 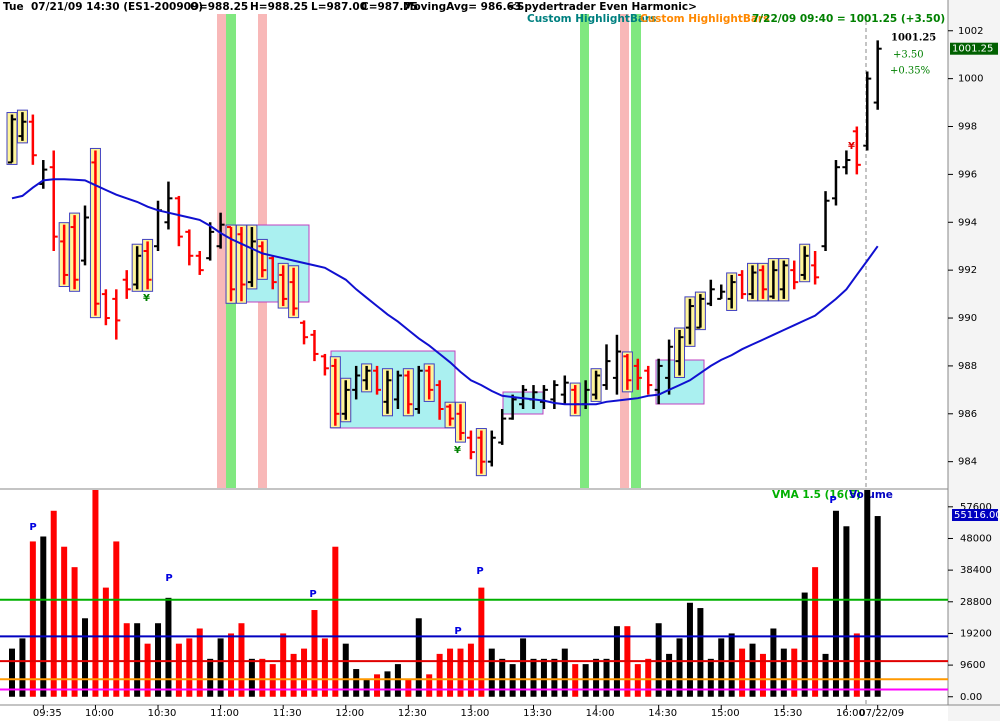 I want to click on y-tick-label: 38400, so click(x=976, y=570).